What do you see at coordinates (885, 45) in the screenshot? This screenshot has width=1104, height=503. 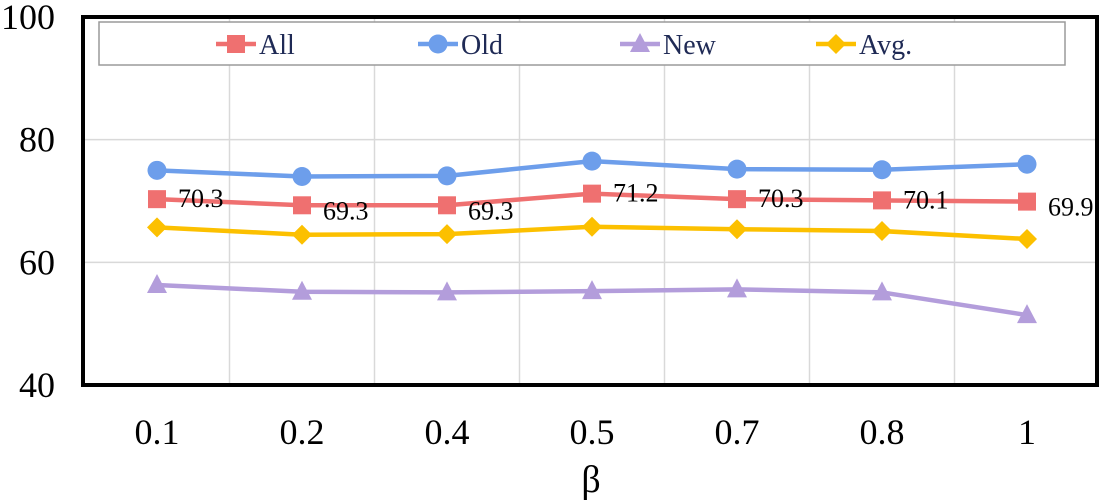 I see `legend-label-avg: Avg.` at bounding box center [885, 45].